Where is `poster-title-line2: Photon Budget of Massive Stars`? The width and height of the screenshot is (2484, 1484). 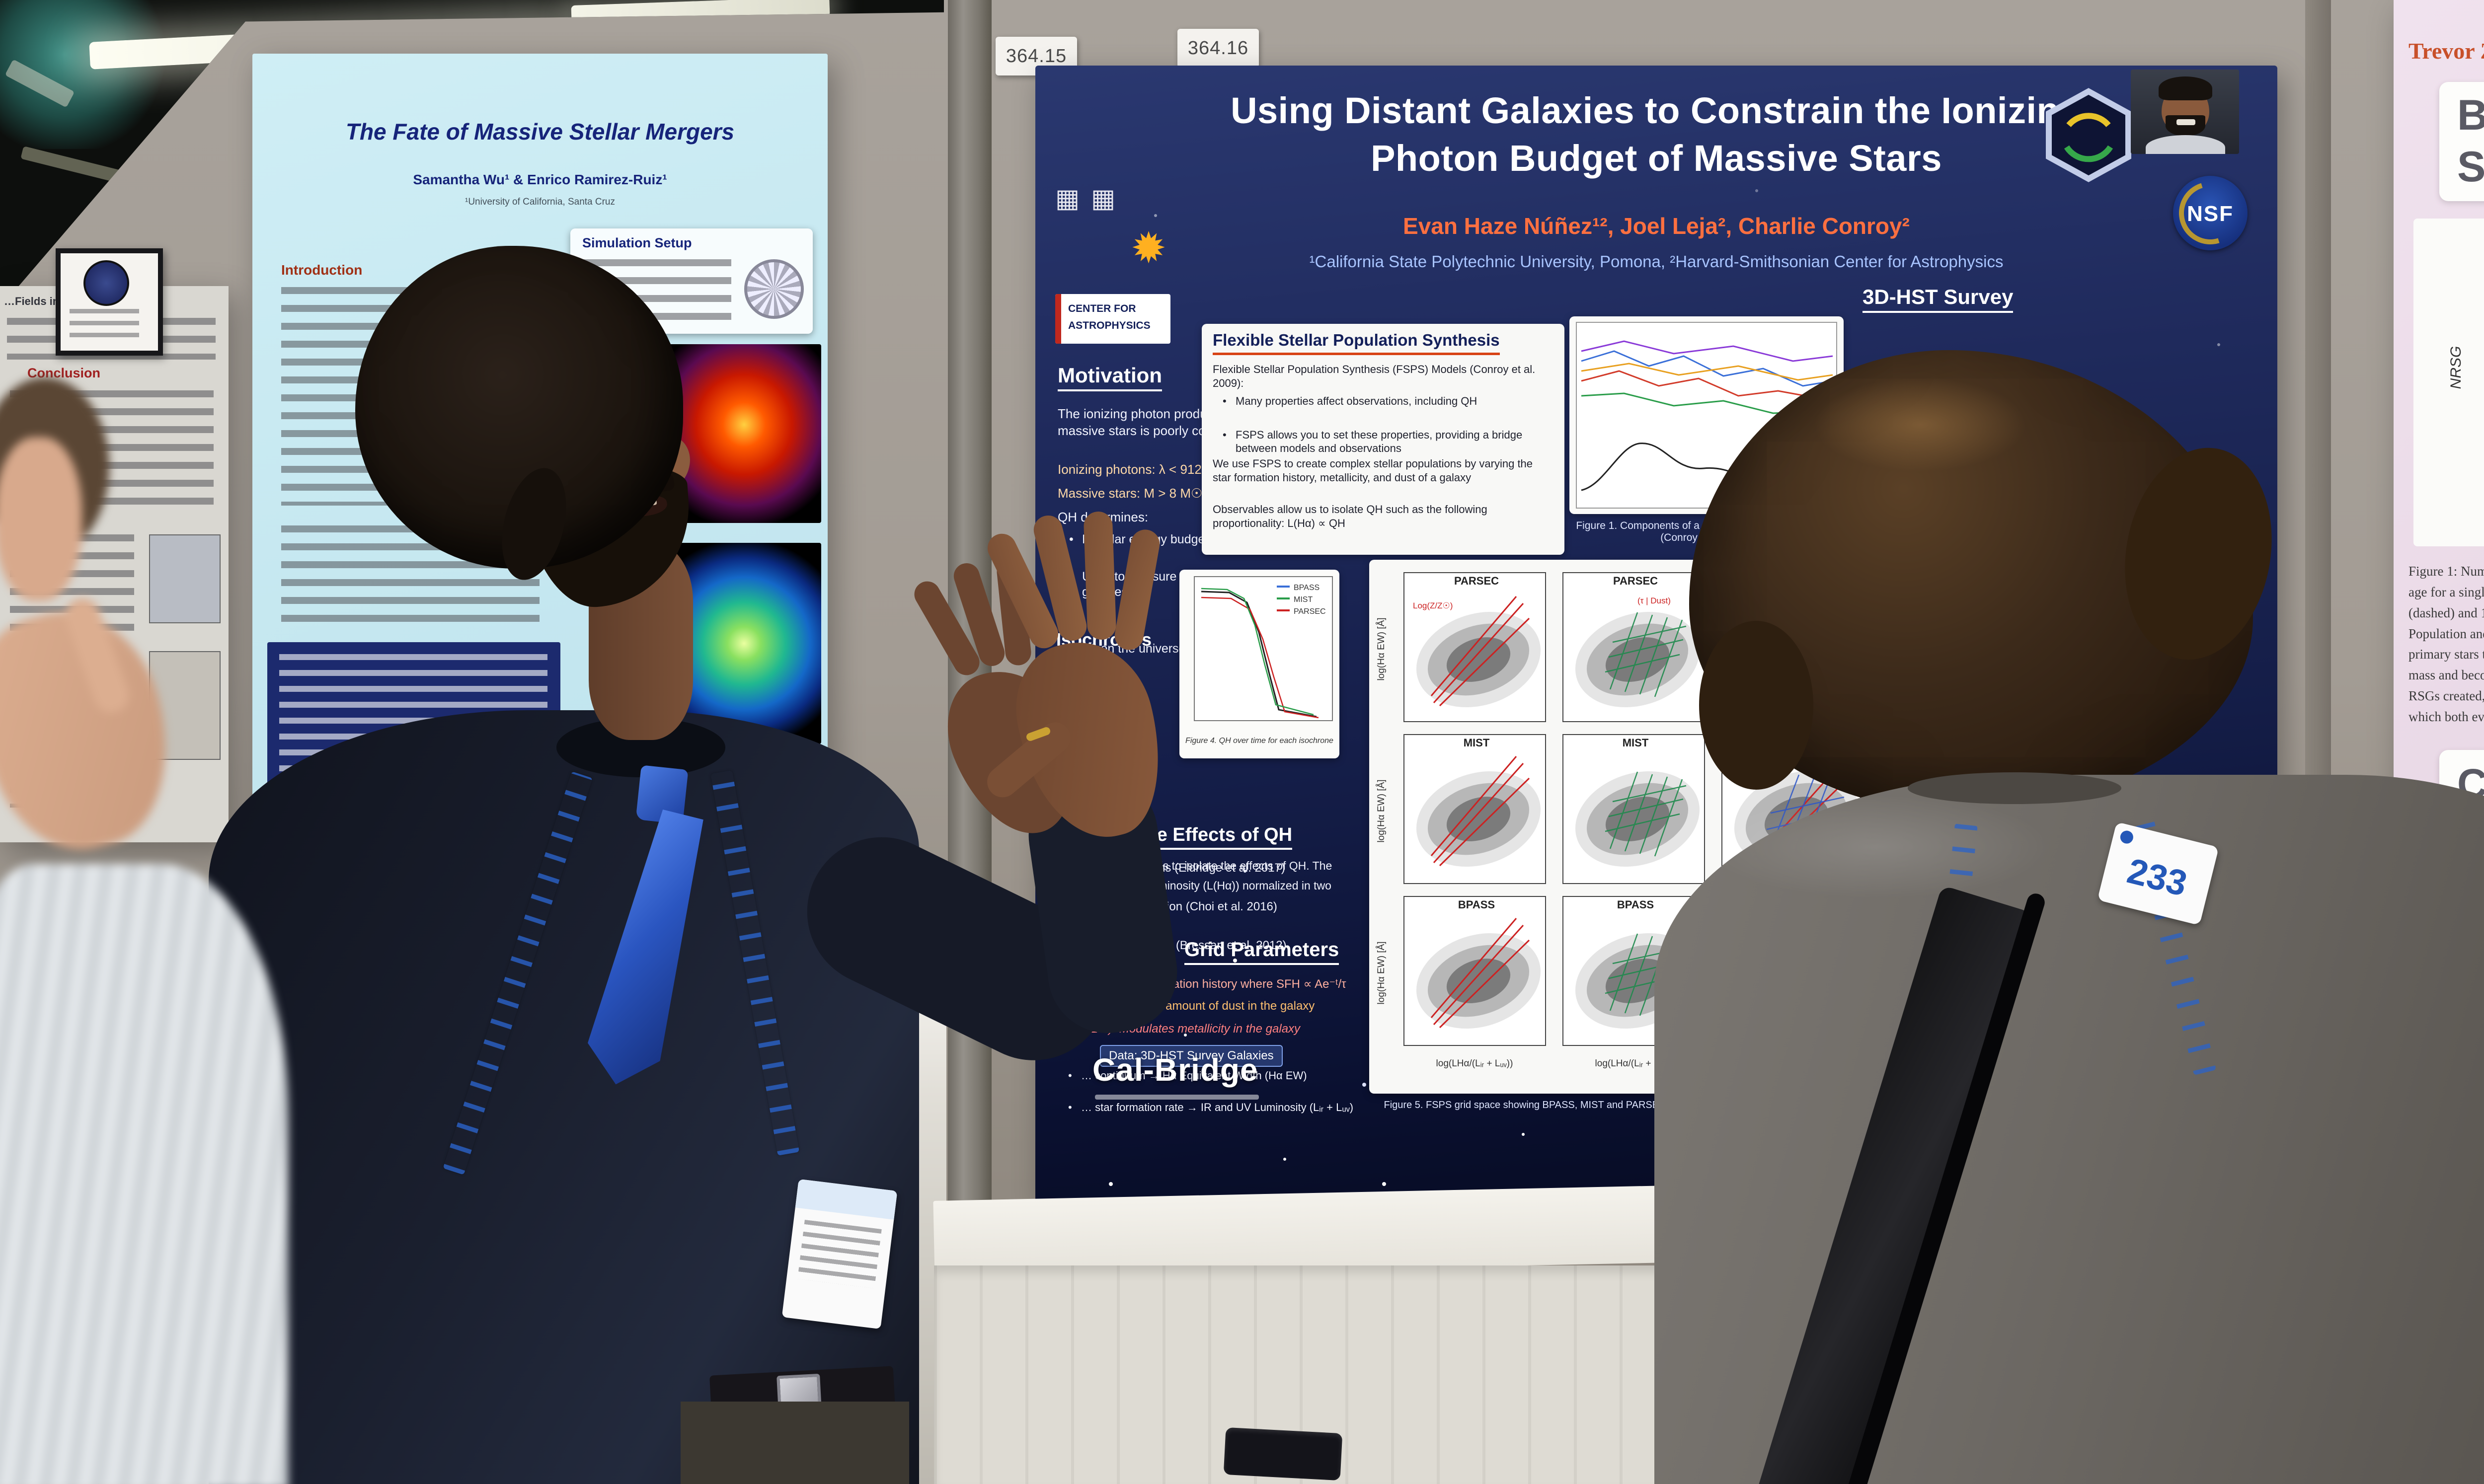 poster-title-line2: Photon Budget of Massive Stars is located at coordinates (1657, 158).